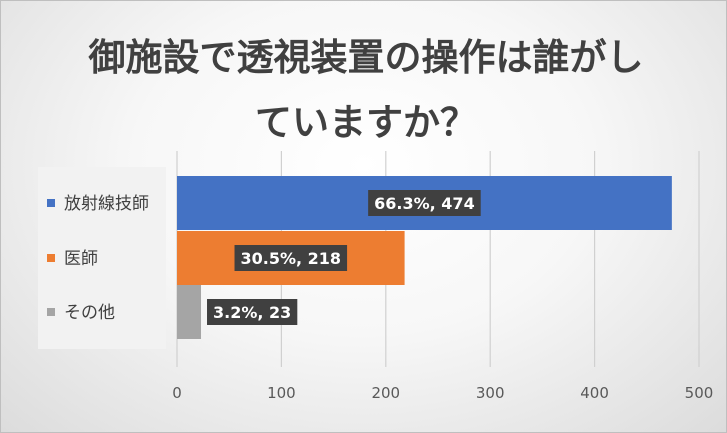  What do you see at coordinates (81, 259) in the screenshot?
I see `legend-label-2: 医師` at bounding box center [81, 259].